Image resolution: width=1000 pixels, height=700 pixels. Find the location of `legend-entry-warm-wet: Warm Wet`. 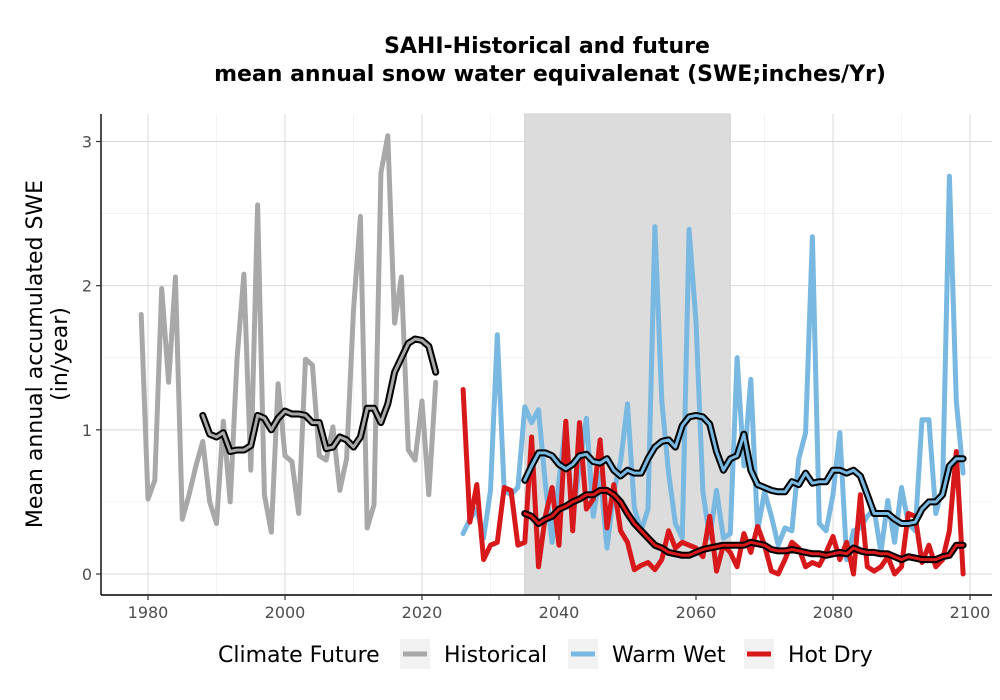

legend-entry-warm-wet: Warm Wet is located at coordinates (647, 654).